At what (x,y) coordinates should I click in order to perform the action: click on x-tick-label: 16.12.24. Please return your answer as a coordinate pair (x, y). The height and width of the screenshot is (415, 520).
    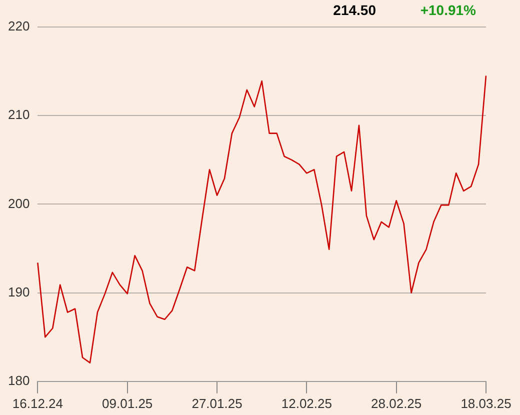
    Looking at the image, I should click on (37, 403).